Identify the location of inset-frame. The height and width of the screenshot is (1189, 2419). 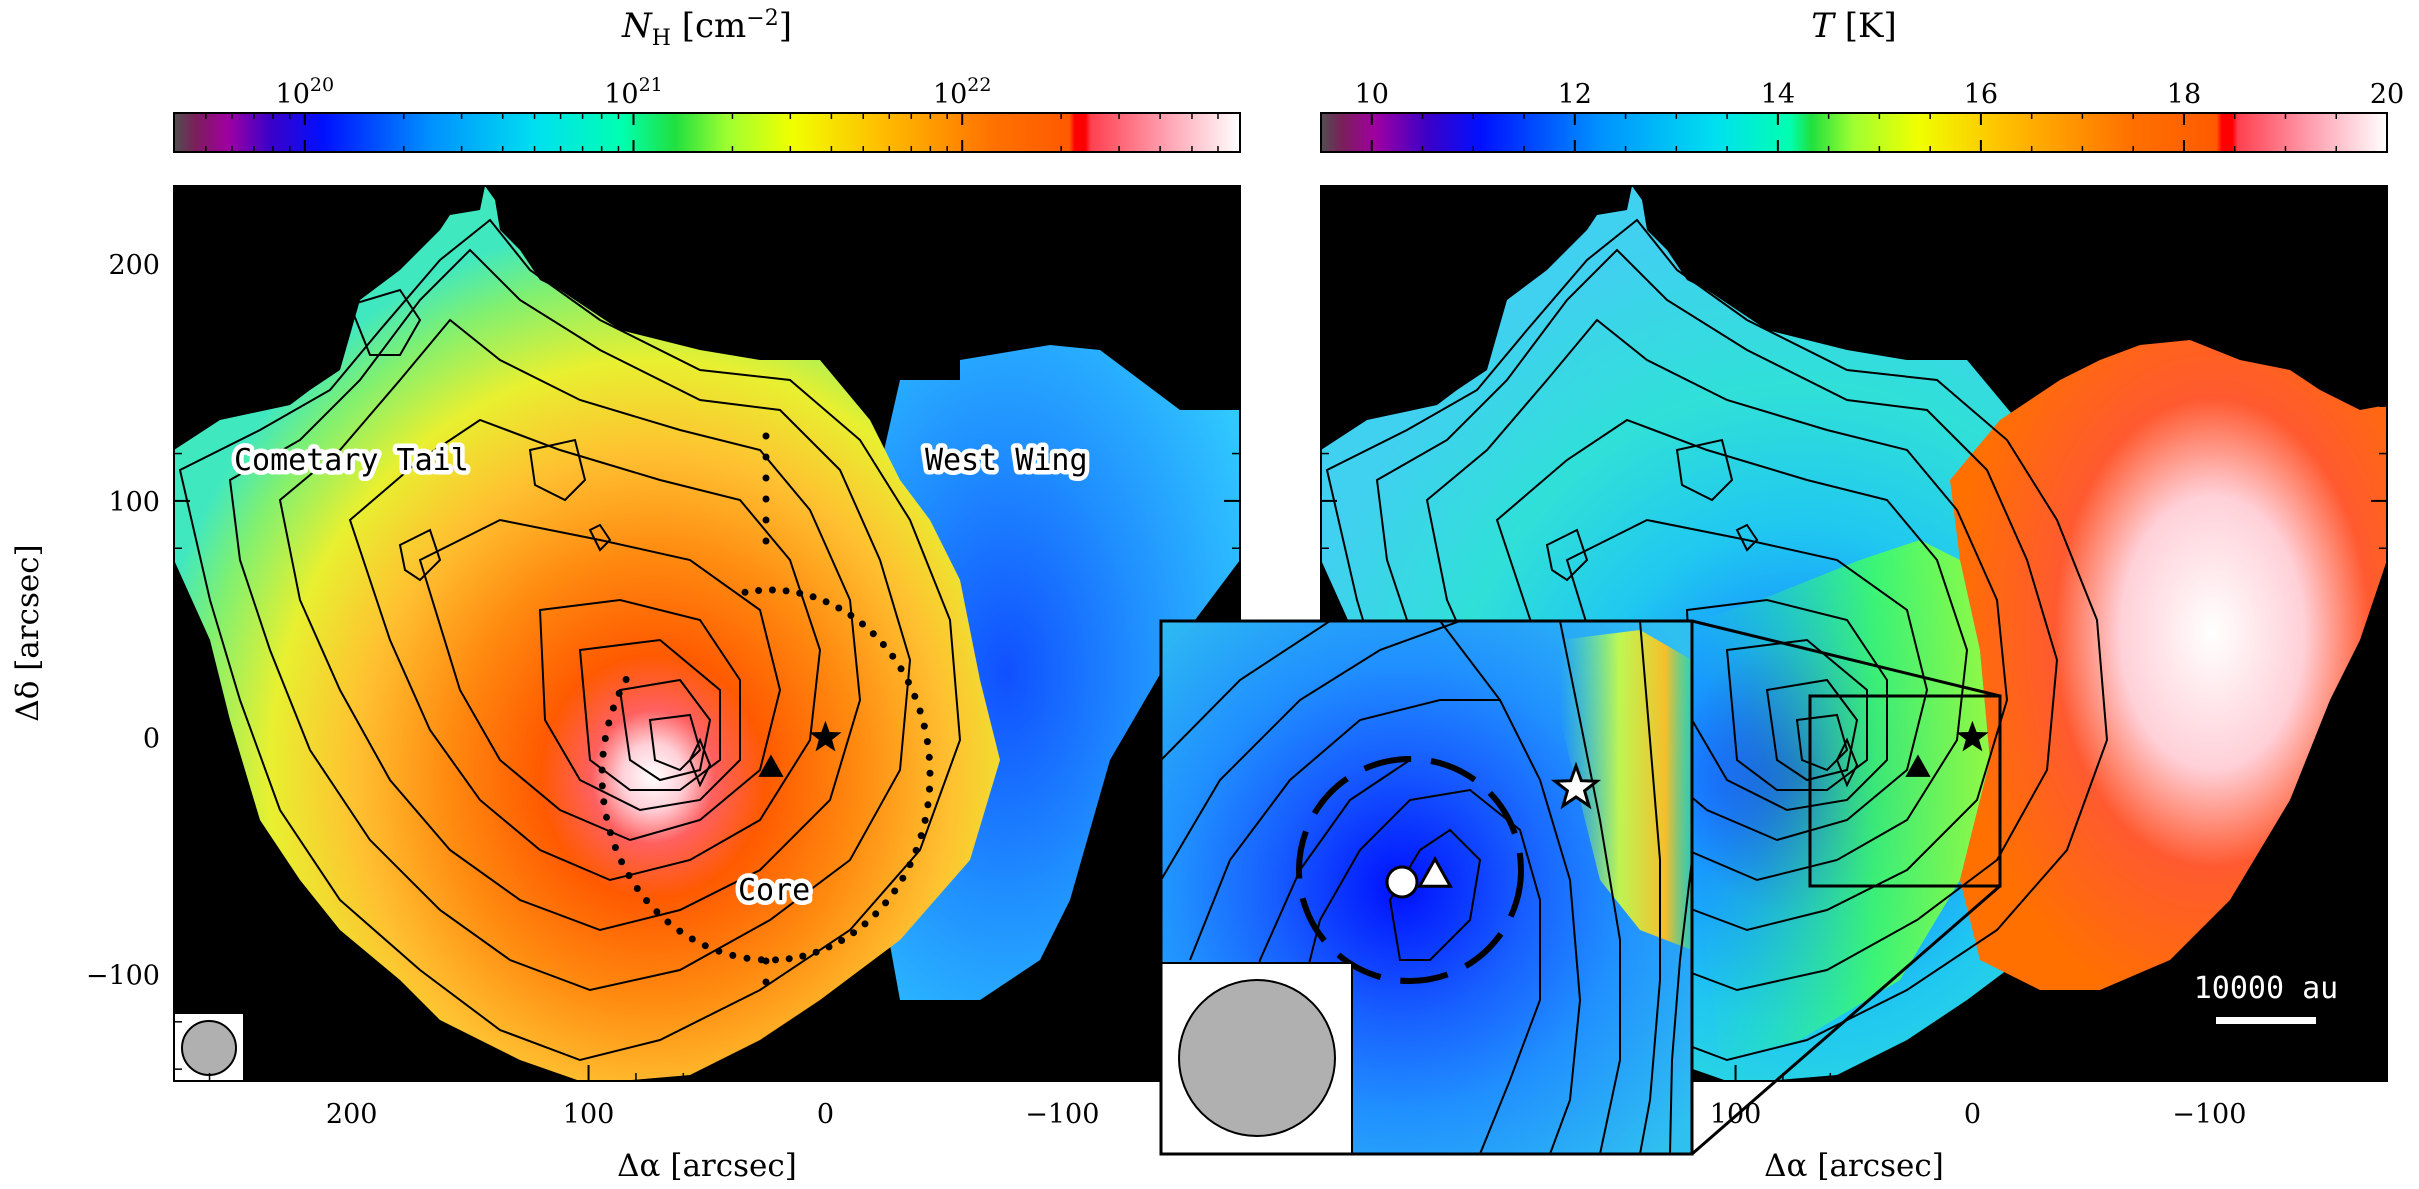
(1426, 887).